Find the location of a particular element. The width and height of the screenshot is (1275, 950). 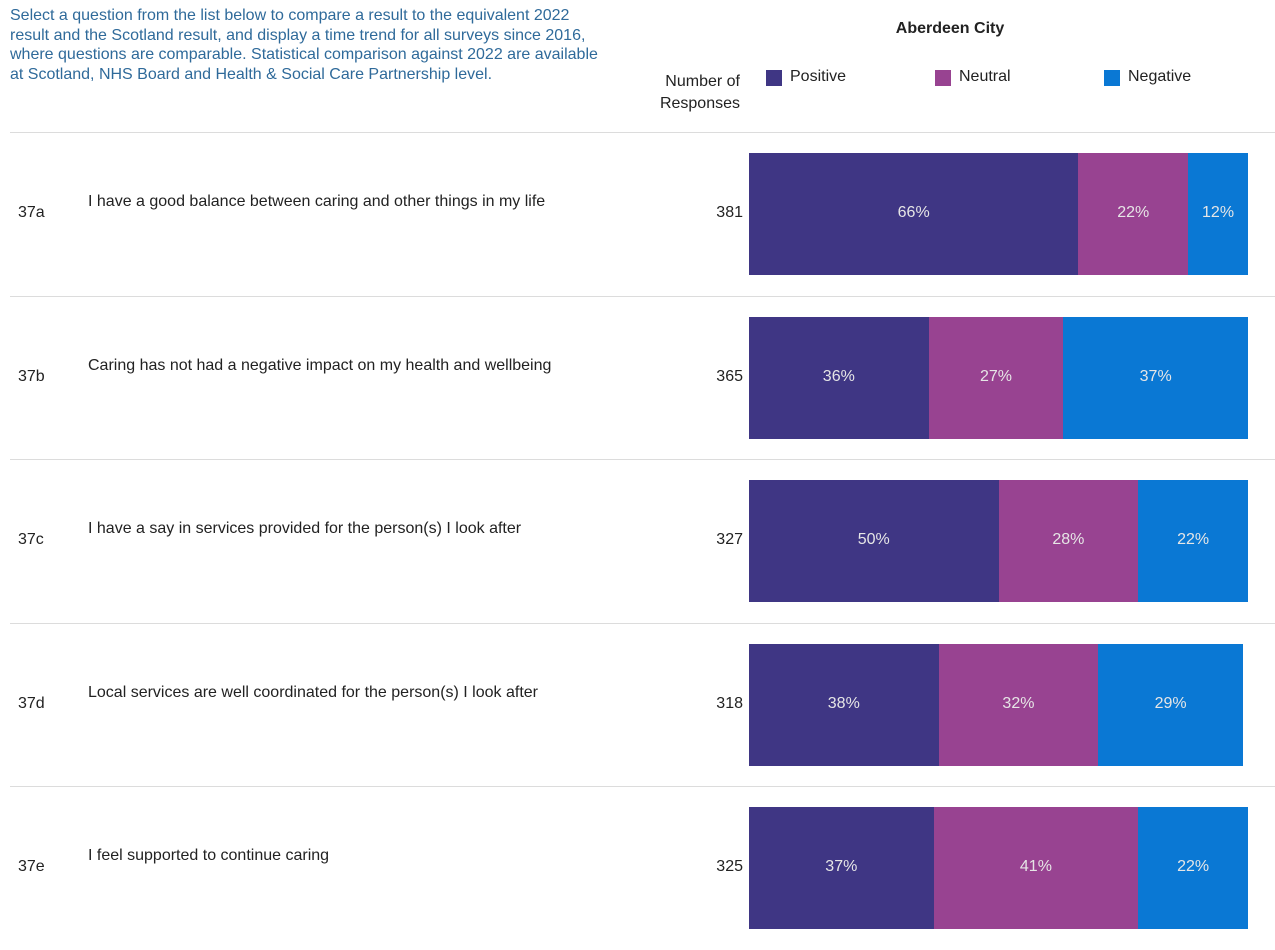

question-code: 37e is located at coordinates (31, 866).